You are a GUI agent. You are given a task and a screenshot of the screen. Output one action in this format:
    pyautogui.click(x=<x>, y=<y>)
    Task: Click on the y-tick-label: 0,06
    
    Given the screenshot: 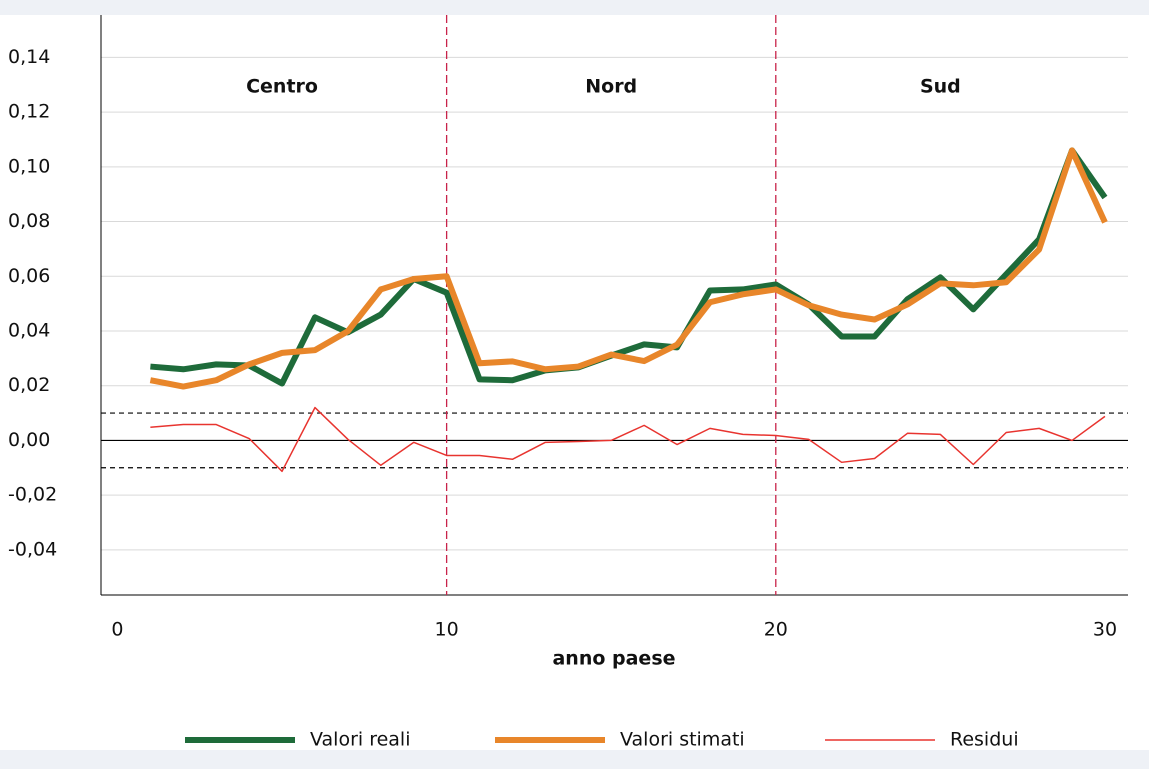 What is the action you would take?
    pyautogui.click(x=29, y=276)
    